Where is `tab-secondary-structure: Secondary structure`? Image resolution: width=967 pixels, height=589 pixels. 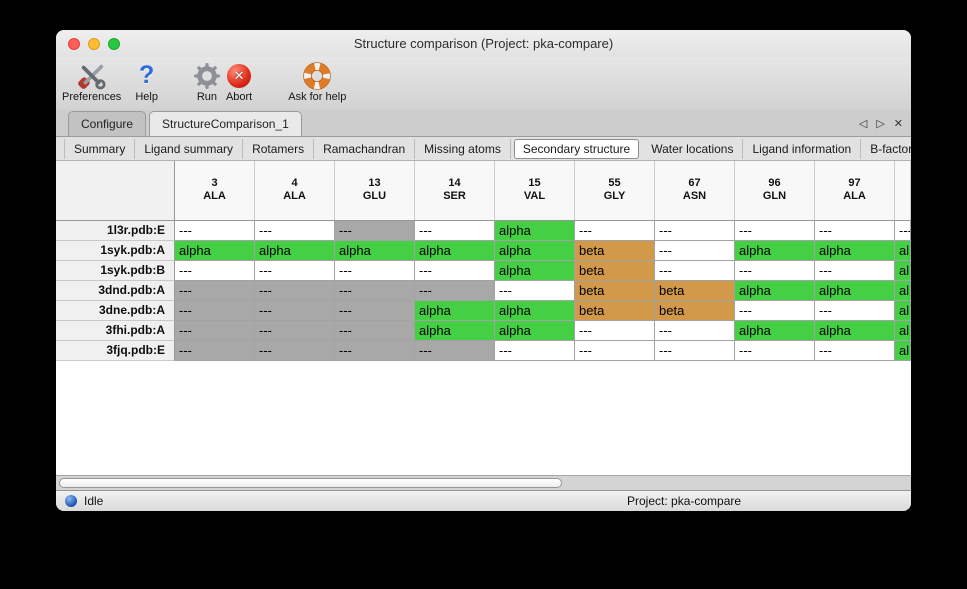
tab-secondary-structure: Secondary structure is located at coordinates (576, 148).